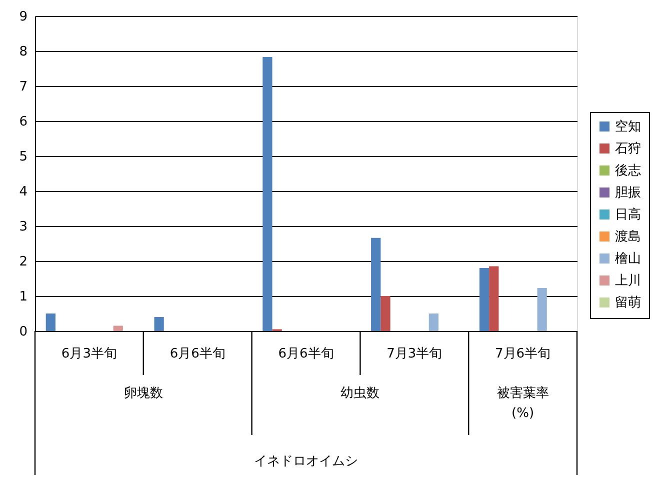 This screenshot has height=481, width=658. I want to click on legend-label: 後志, so click(628, 171).